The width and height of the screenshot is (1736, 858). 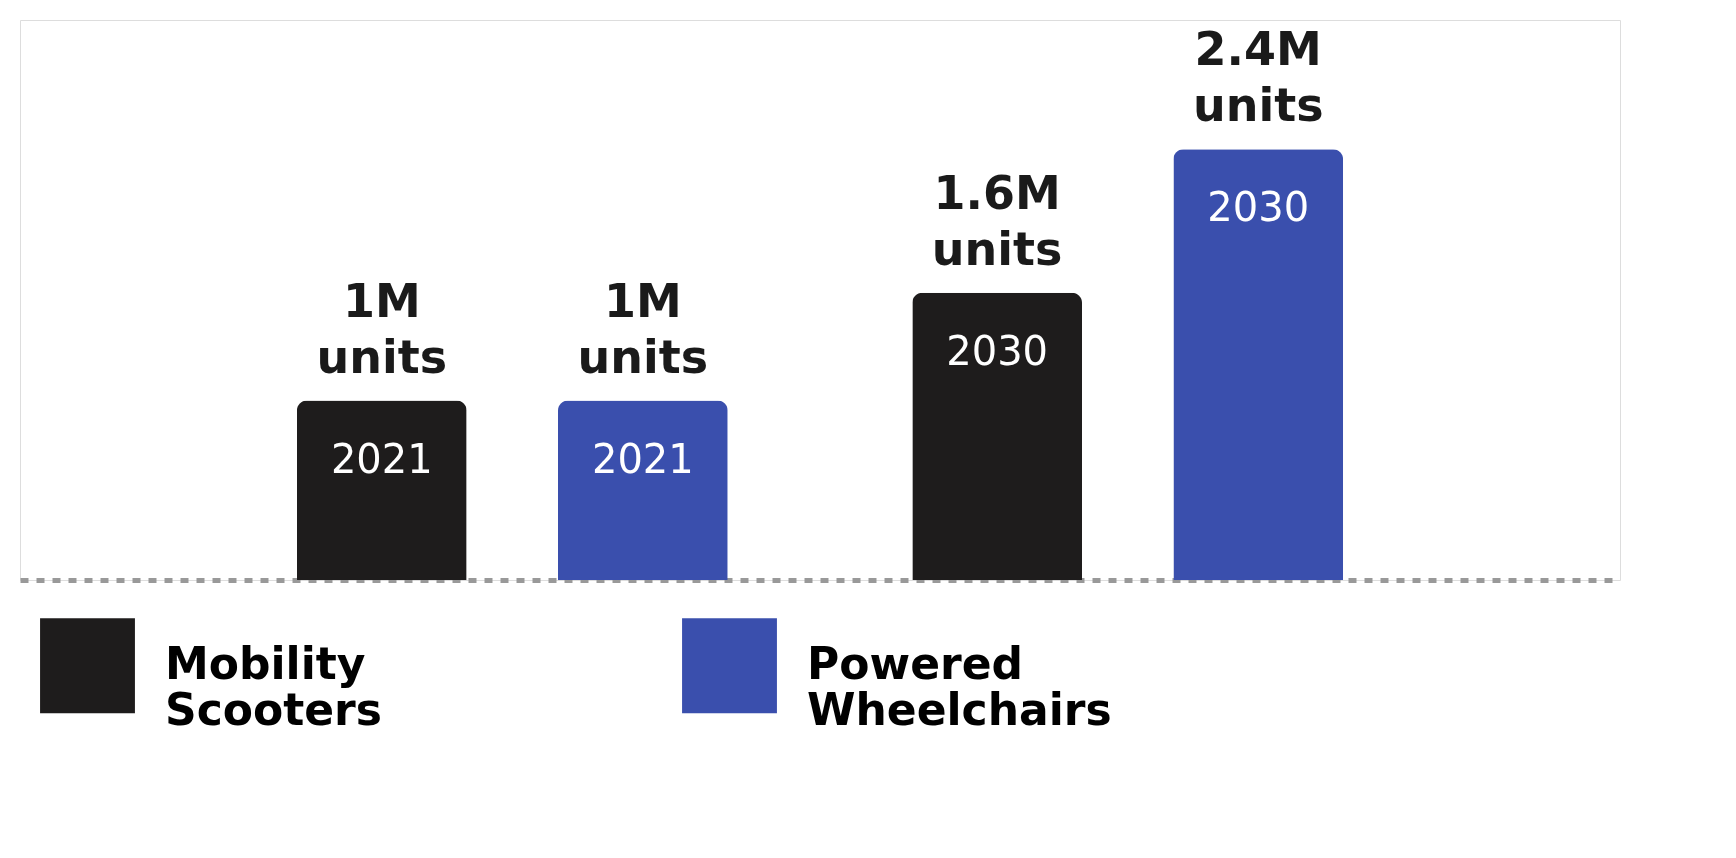 I want to click on legend-label: Powered Wheelchairs, so click(x=959, y=686).